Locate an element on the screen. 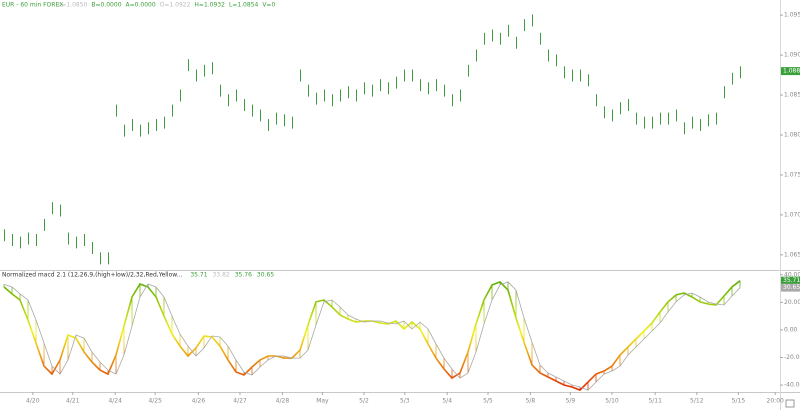  y-tick-label: 1.0950 is located at coordinates (792, 15).